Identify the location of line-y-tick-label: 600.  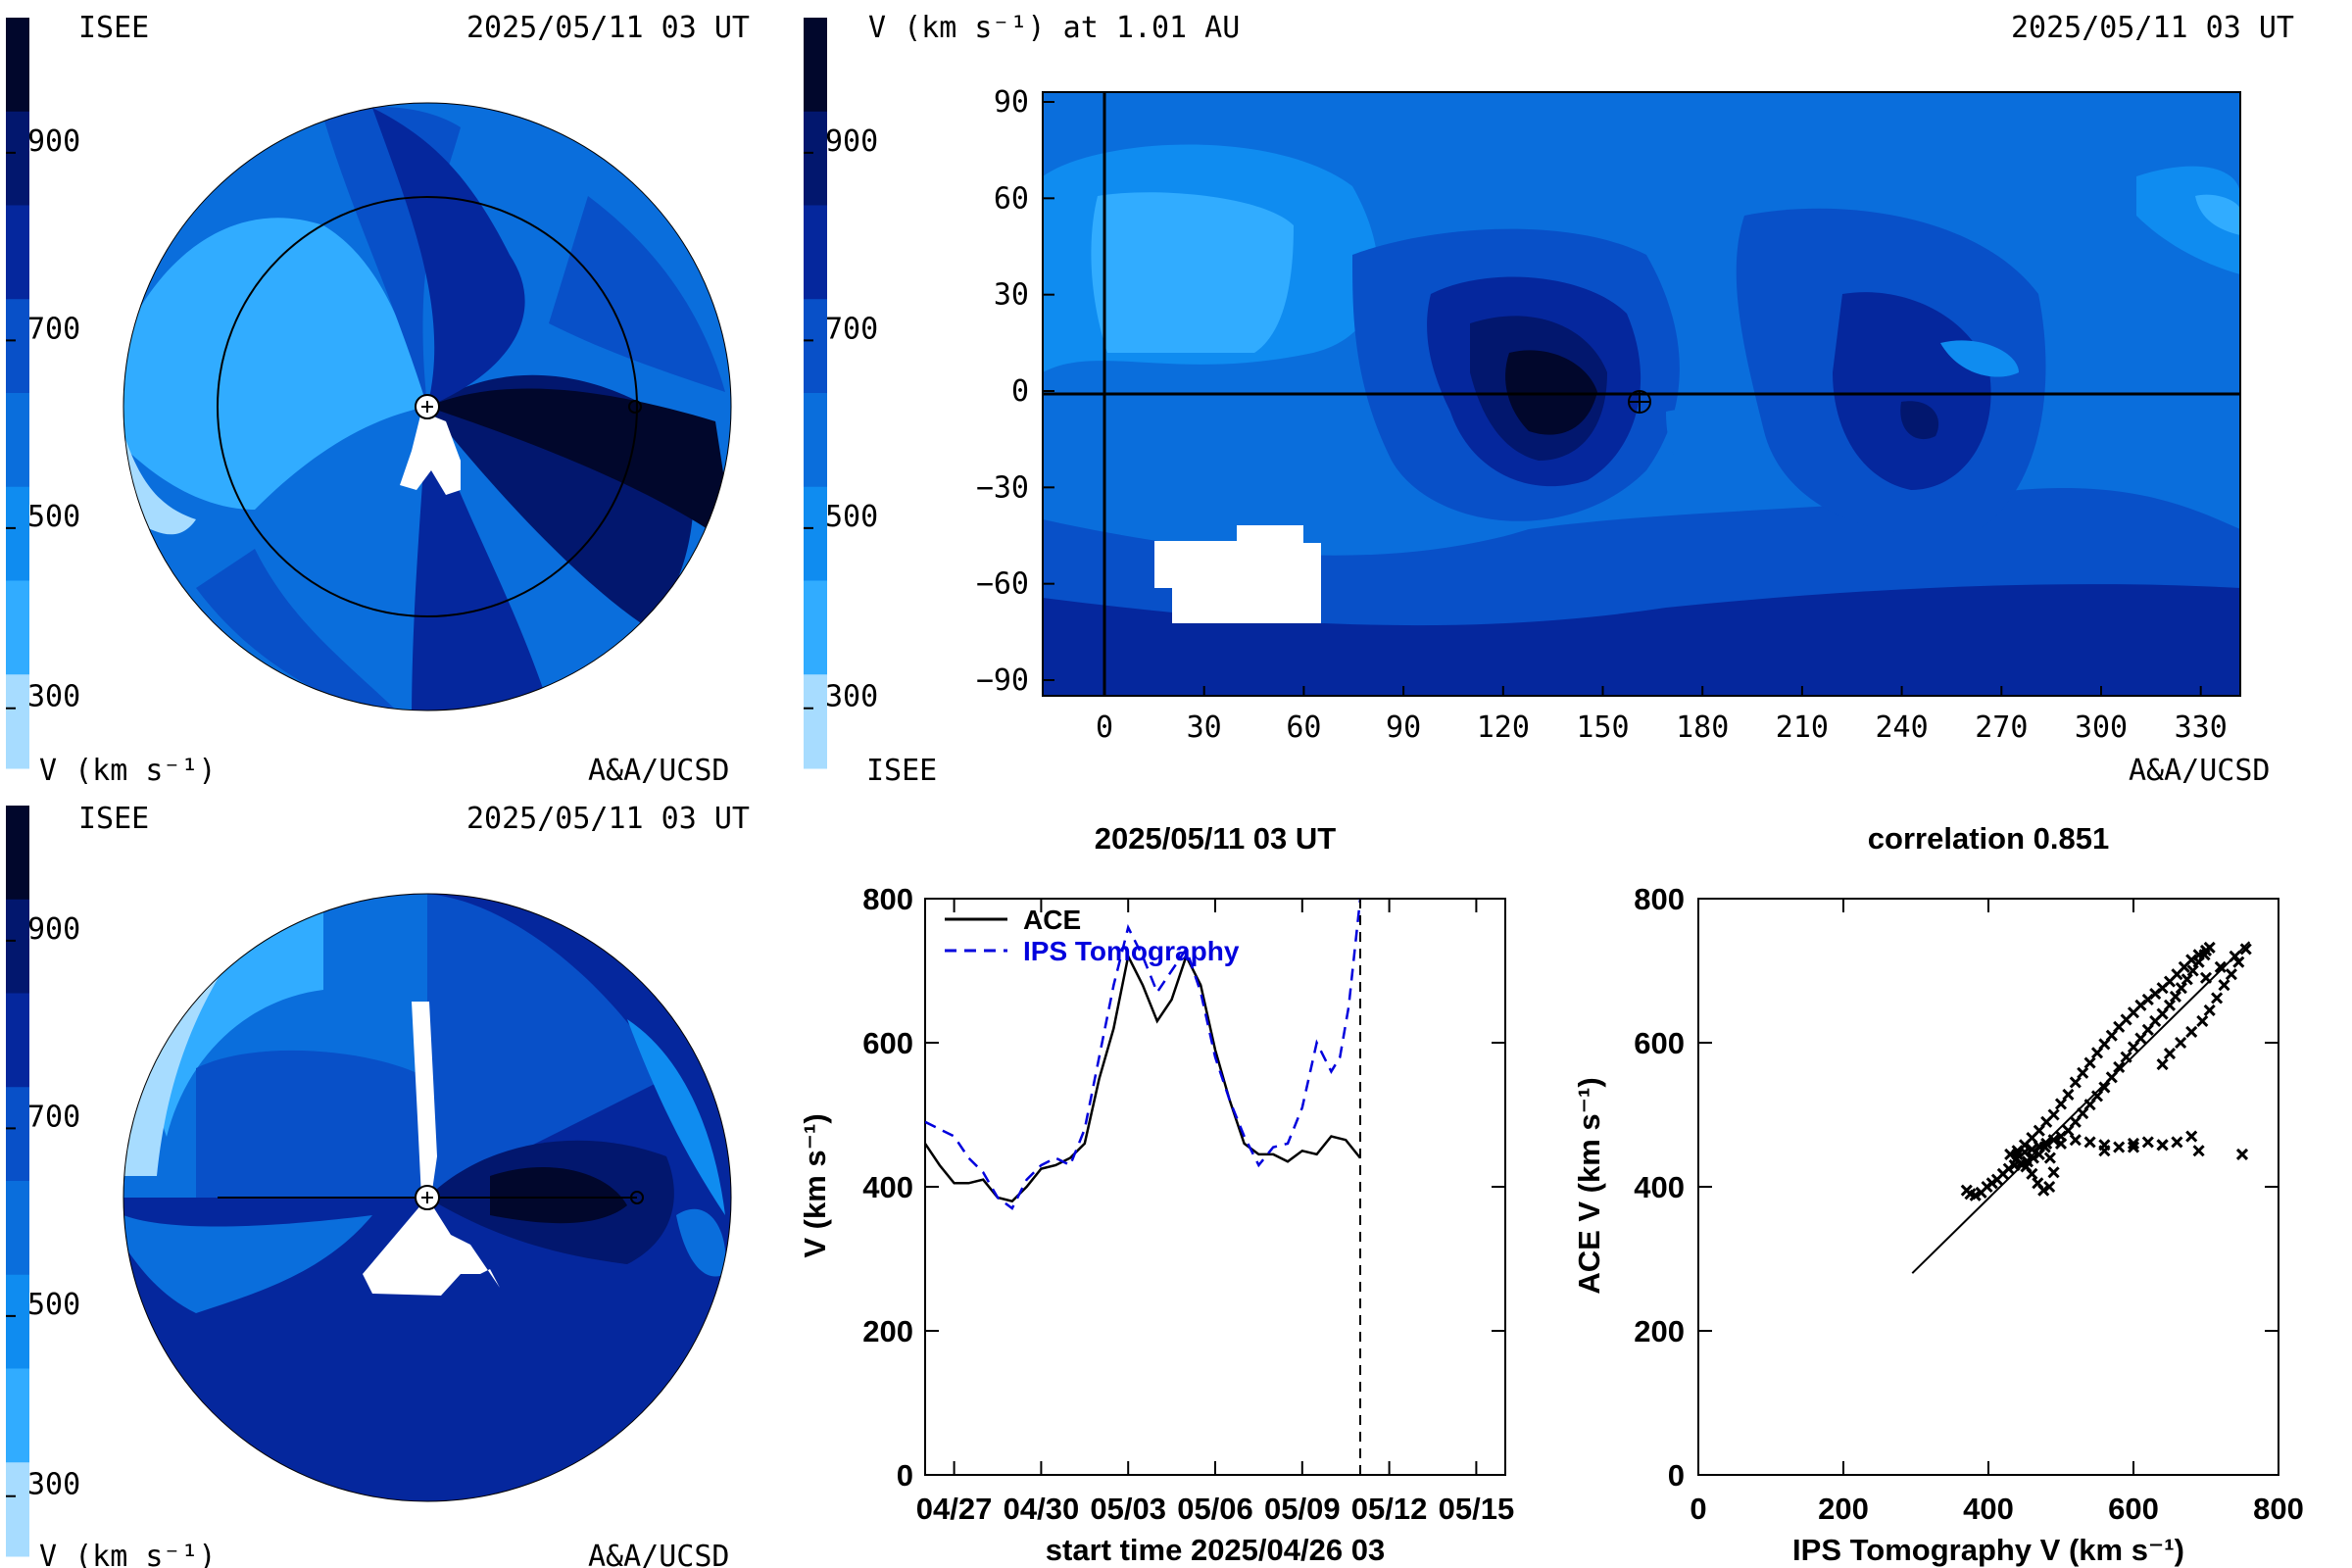
(887, 1043).